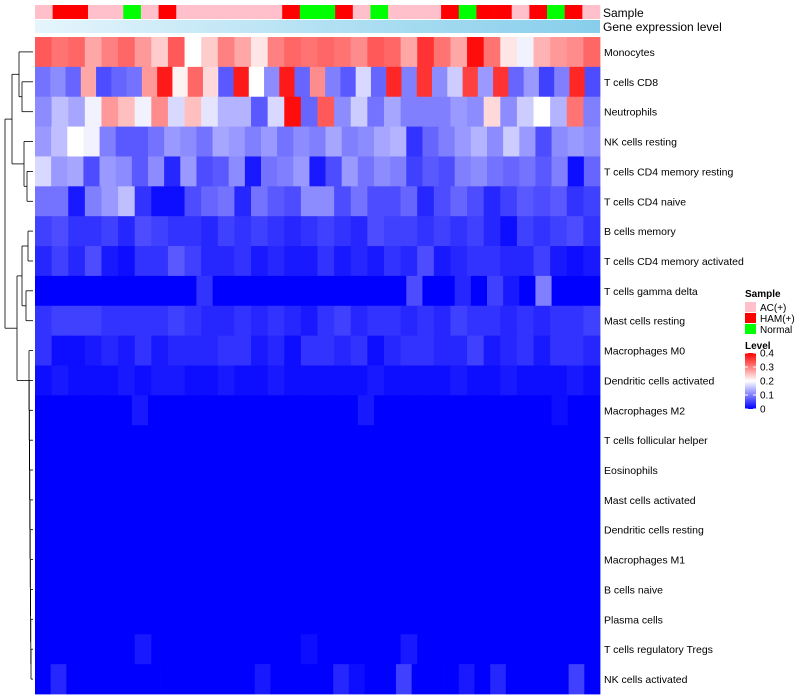 The image size is (800, 700). I want to click on row-label: Plasma cells, so click(633, 620).